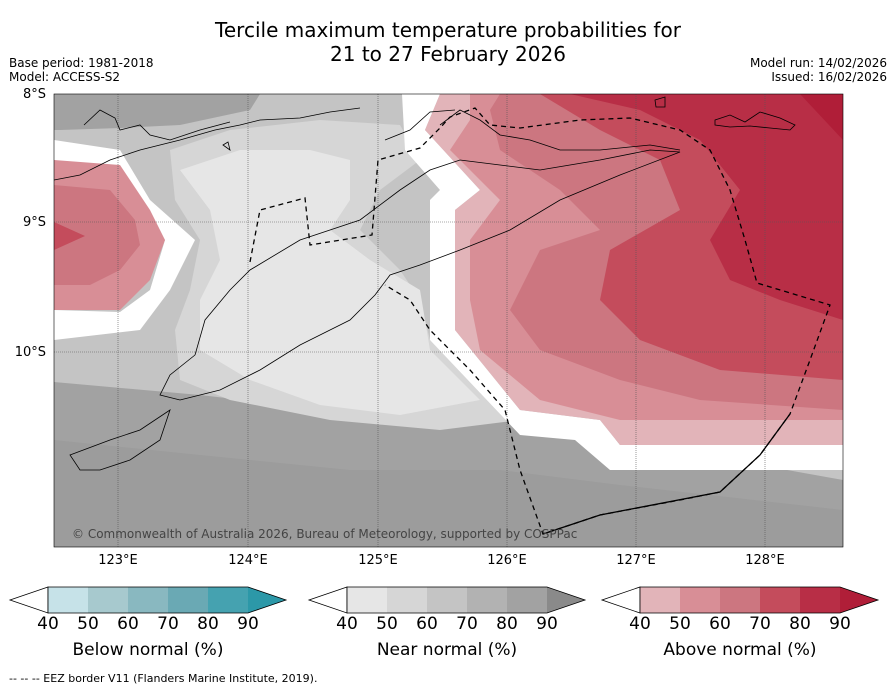 The width and height of the screenshot is (896, 690). What do you see at coordinates (467, 624) in the screenshot?
I see `near-tick-70: 70` at bounding box center [467, 624].